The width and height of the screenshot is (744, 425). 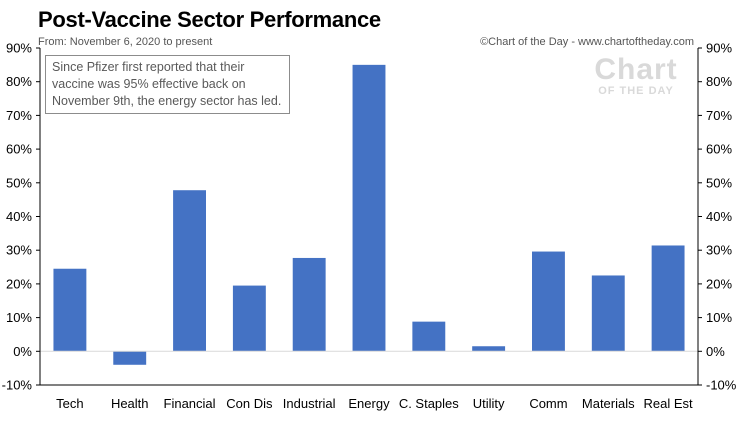 What do you see at coordinates (636, 91) in the screenshot?
I see `logo-line-2: OF THE DAY` at bounding box center [636, 91].